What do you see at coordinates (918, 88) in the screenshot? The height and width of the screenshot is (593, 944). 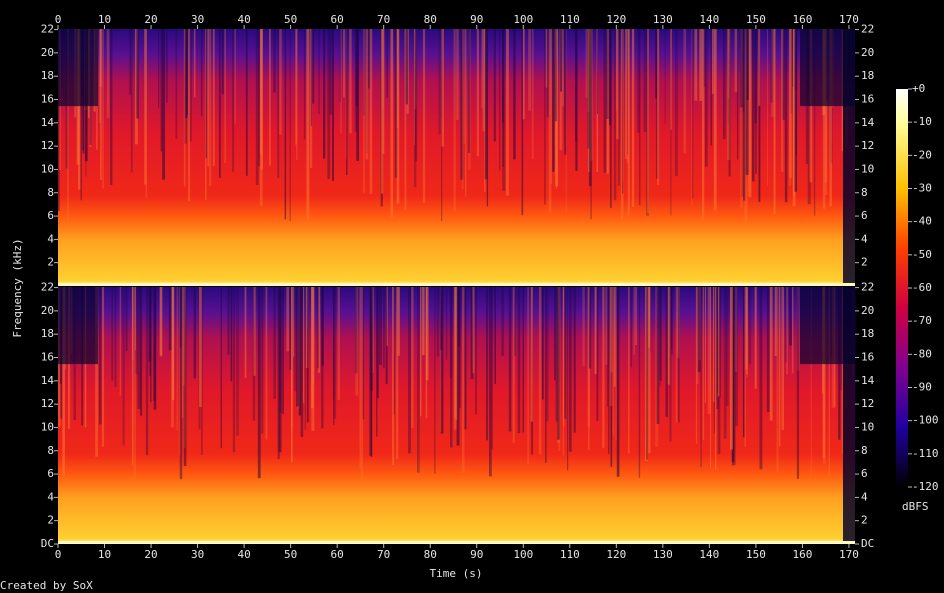 I see `colorbar-tick-label: +0` at bounding box center [918, 88].